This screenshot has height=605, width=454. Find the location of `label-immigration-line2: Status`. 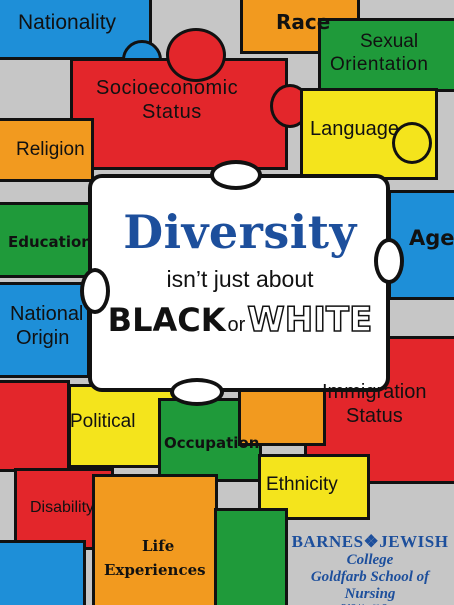

label-immigration-line2: Status is located at coordinates (374, 416).